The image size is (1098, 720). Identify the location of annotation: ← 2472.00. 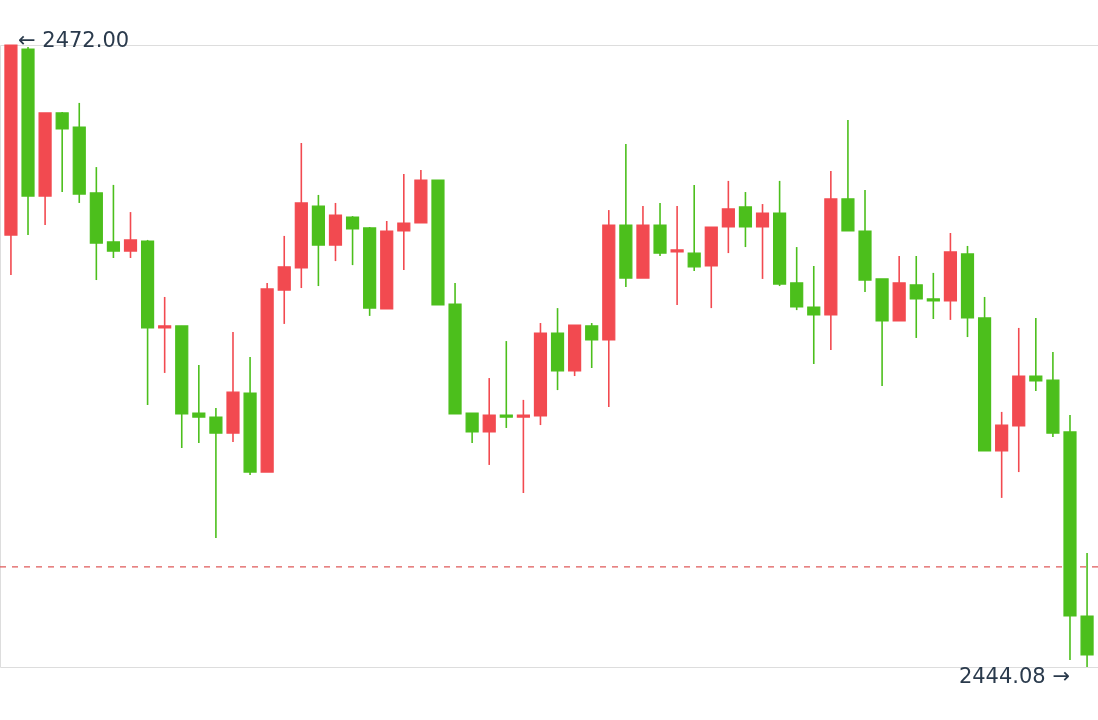
(74, 40).